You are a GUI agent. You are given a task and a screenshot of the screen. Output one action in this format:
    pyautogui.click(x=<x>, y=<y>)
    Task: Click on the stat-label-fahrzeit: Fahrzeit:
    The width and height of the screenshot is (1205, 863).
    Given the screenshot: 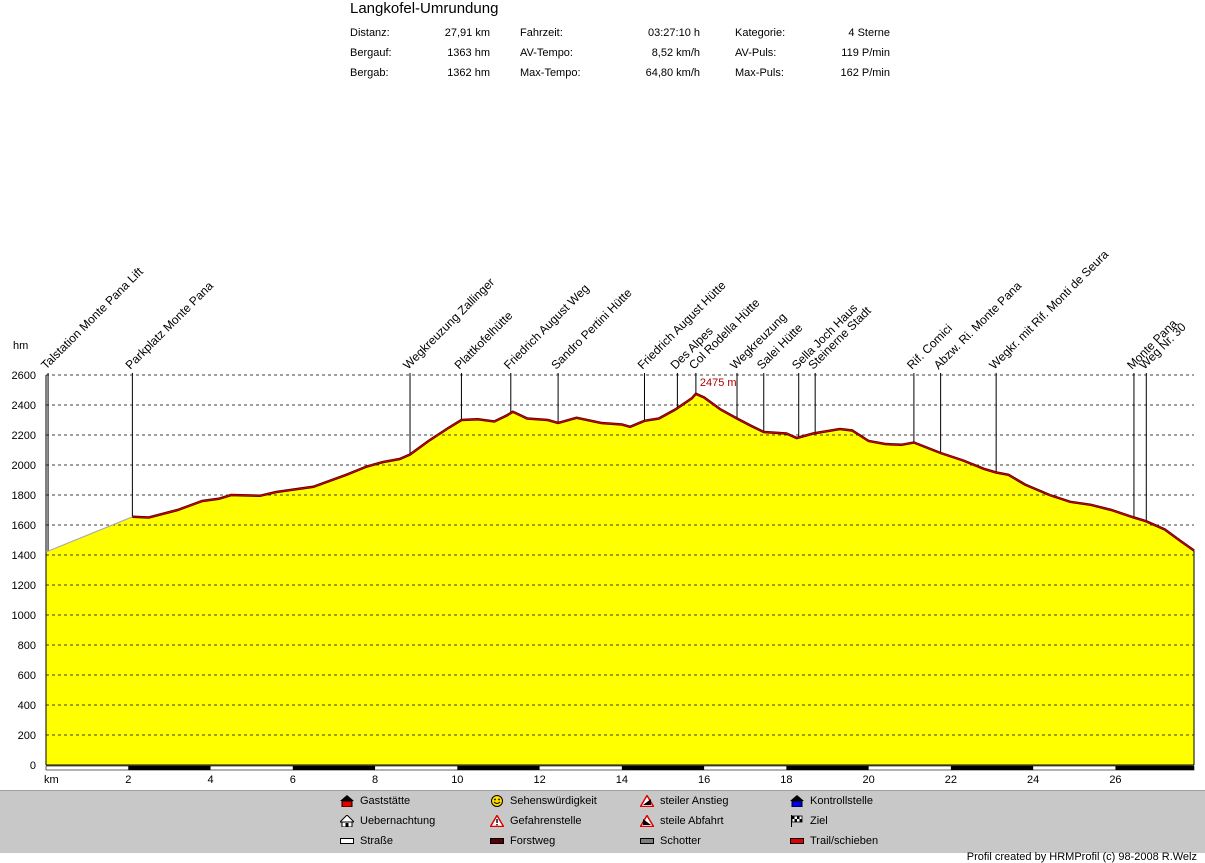 What is the action you would take?
    pyautogui.click(x=541, y=33)
    